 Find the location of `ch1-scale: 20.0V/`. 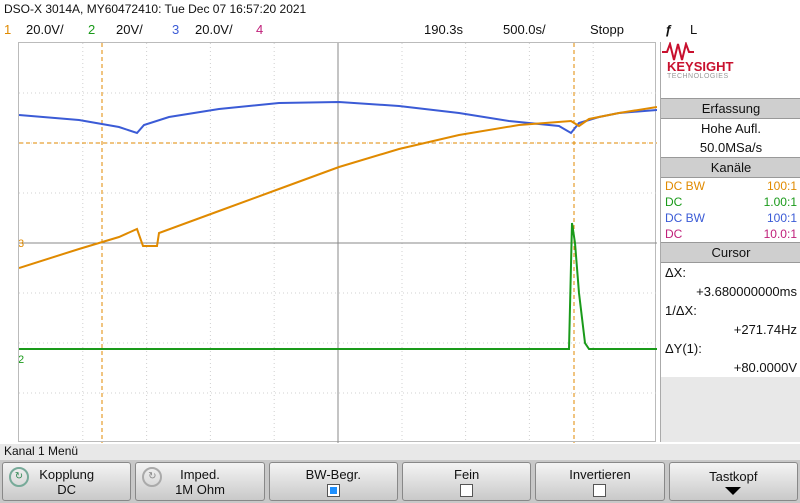

ch1-scale: 20.0V/ is located at coordinates (45, 29).